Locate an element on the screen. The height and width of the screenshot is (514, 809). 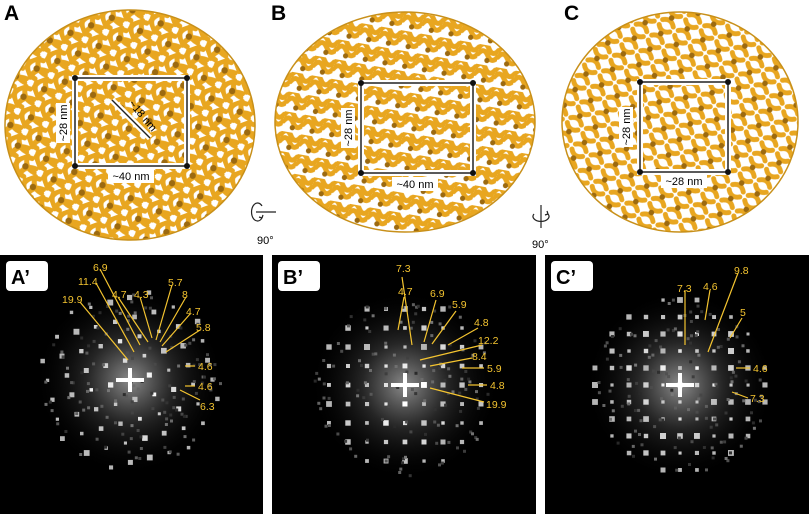
fft-b-label-7: 8.4 is located at coordinates (479, 357).